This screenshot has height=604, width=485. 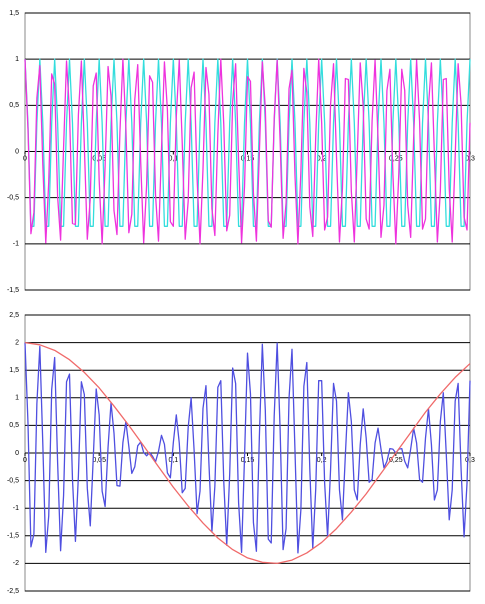 What do you see at coordinates (17, 342) in the screenshot?
I see `y-tick-label: 2` at bounding box center [17, 342].